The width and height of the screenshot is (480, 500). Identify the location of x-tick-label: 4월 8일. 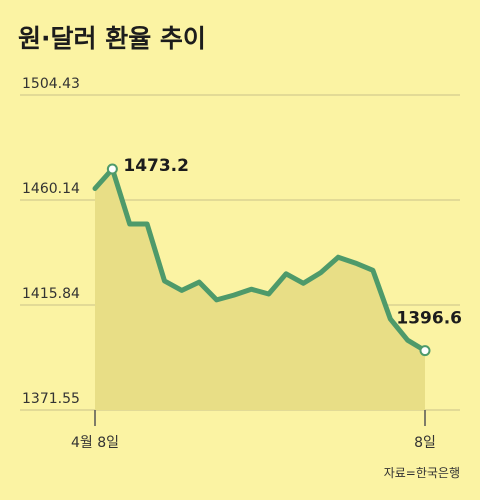
(95, 443).